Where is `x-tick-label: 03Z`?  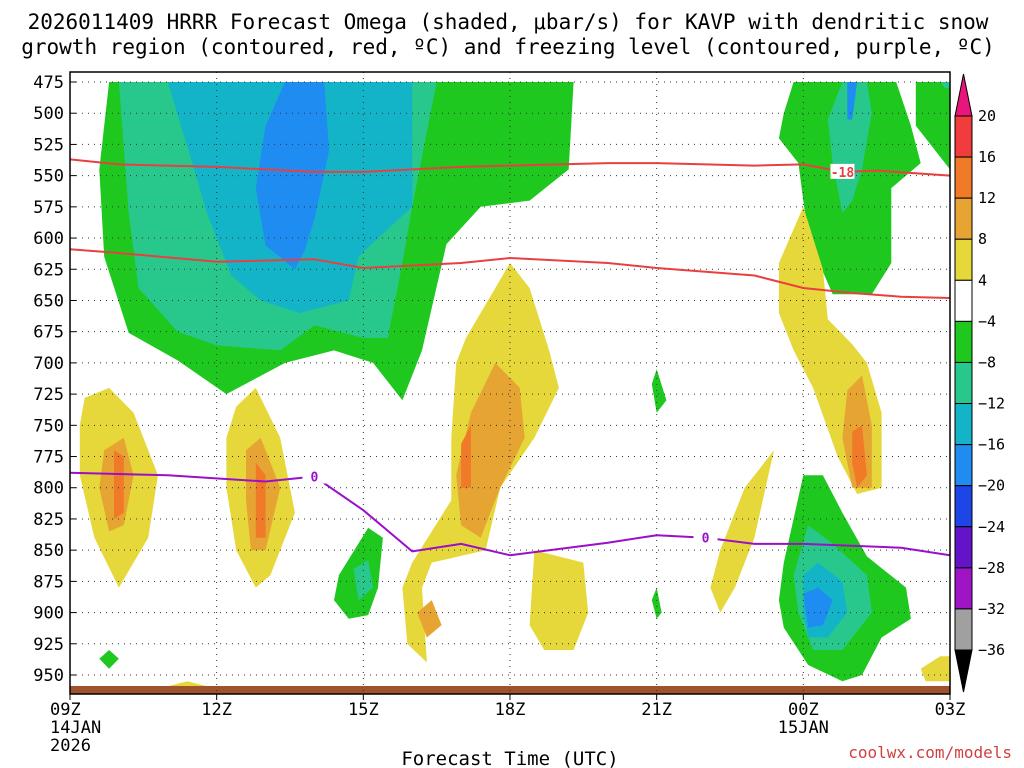 x-tick-label: 03Z is located at coordinates (950, 710).